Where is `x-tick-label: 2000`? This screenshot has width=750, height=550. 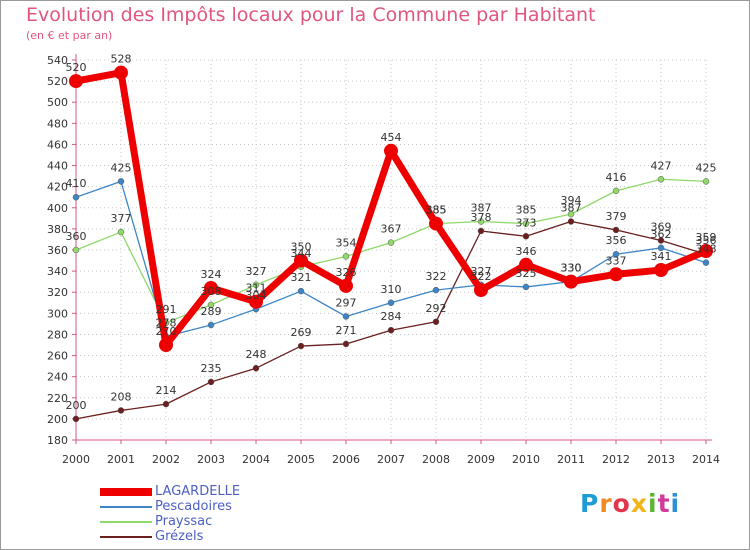 x-tick-label: 2000 is located at coordinates (76, 459).